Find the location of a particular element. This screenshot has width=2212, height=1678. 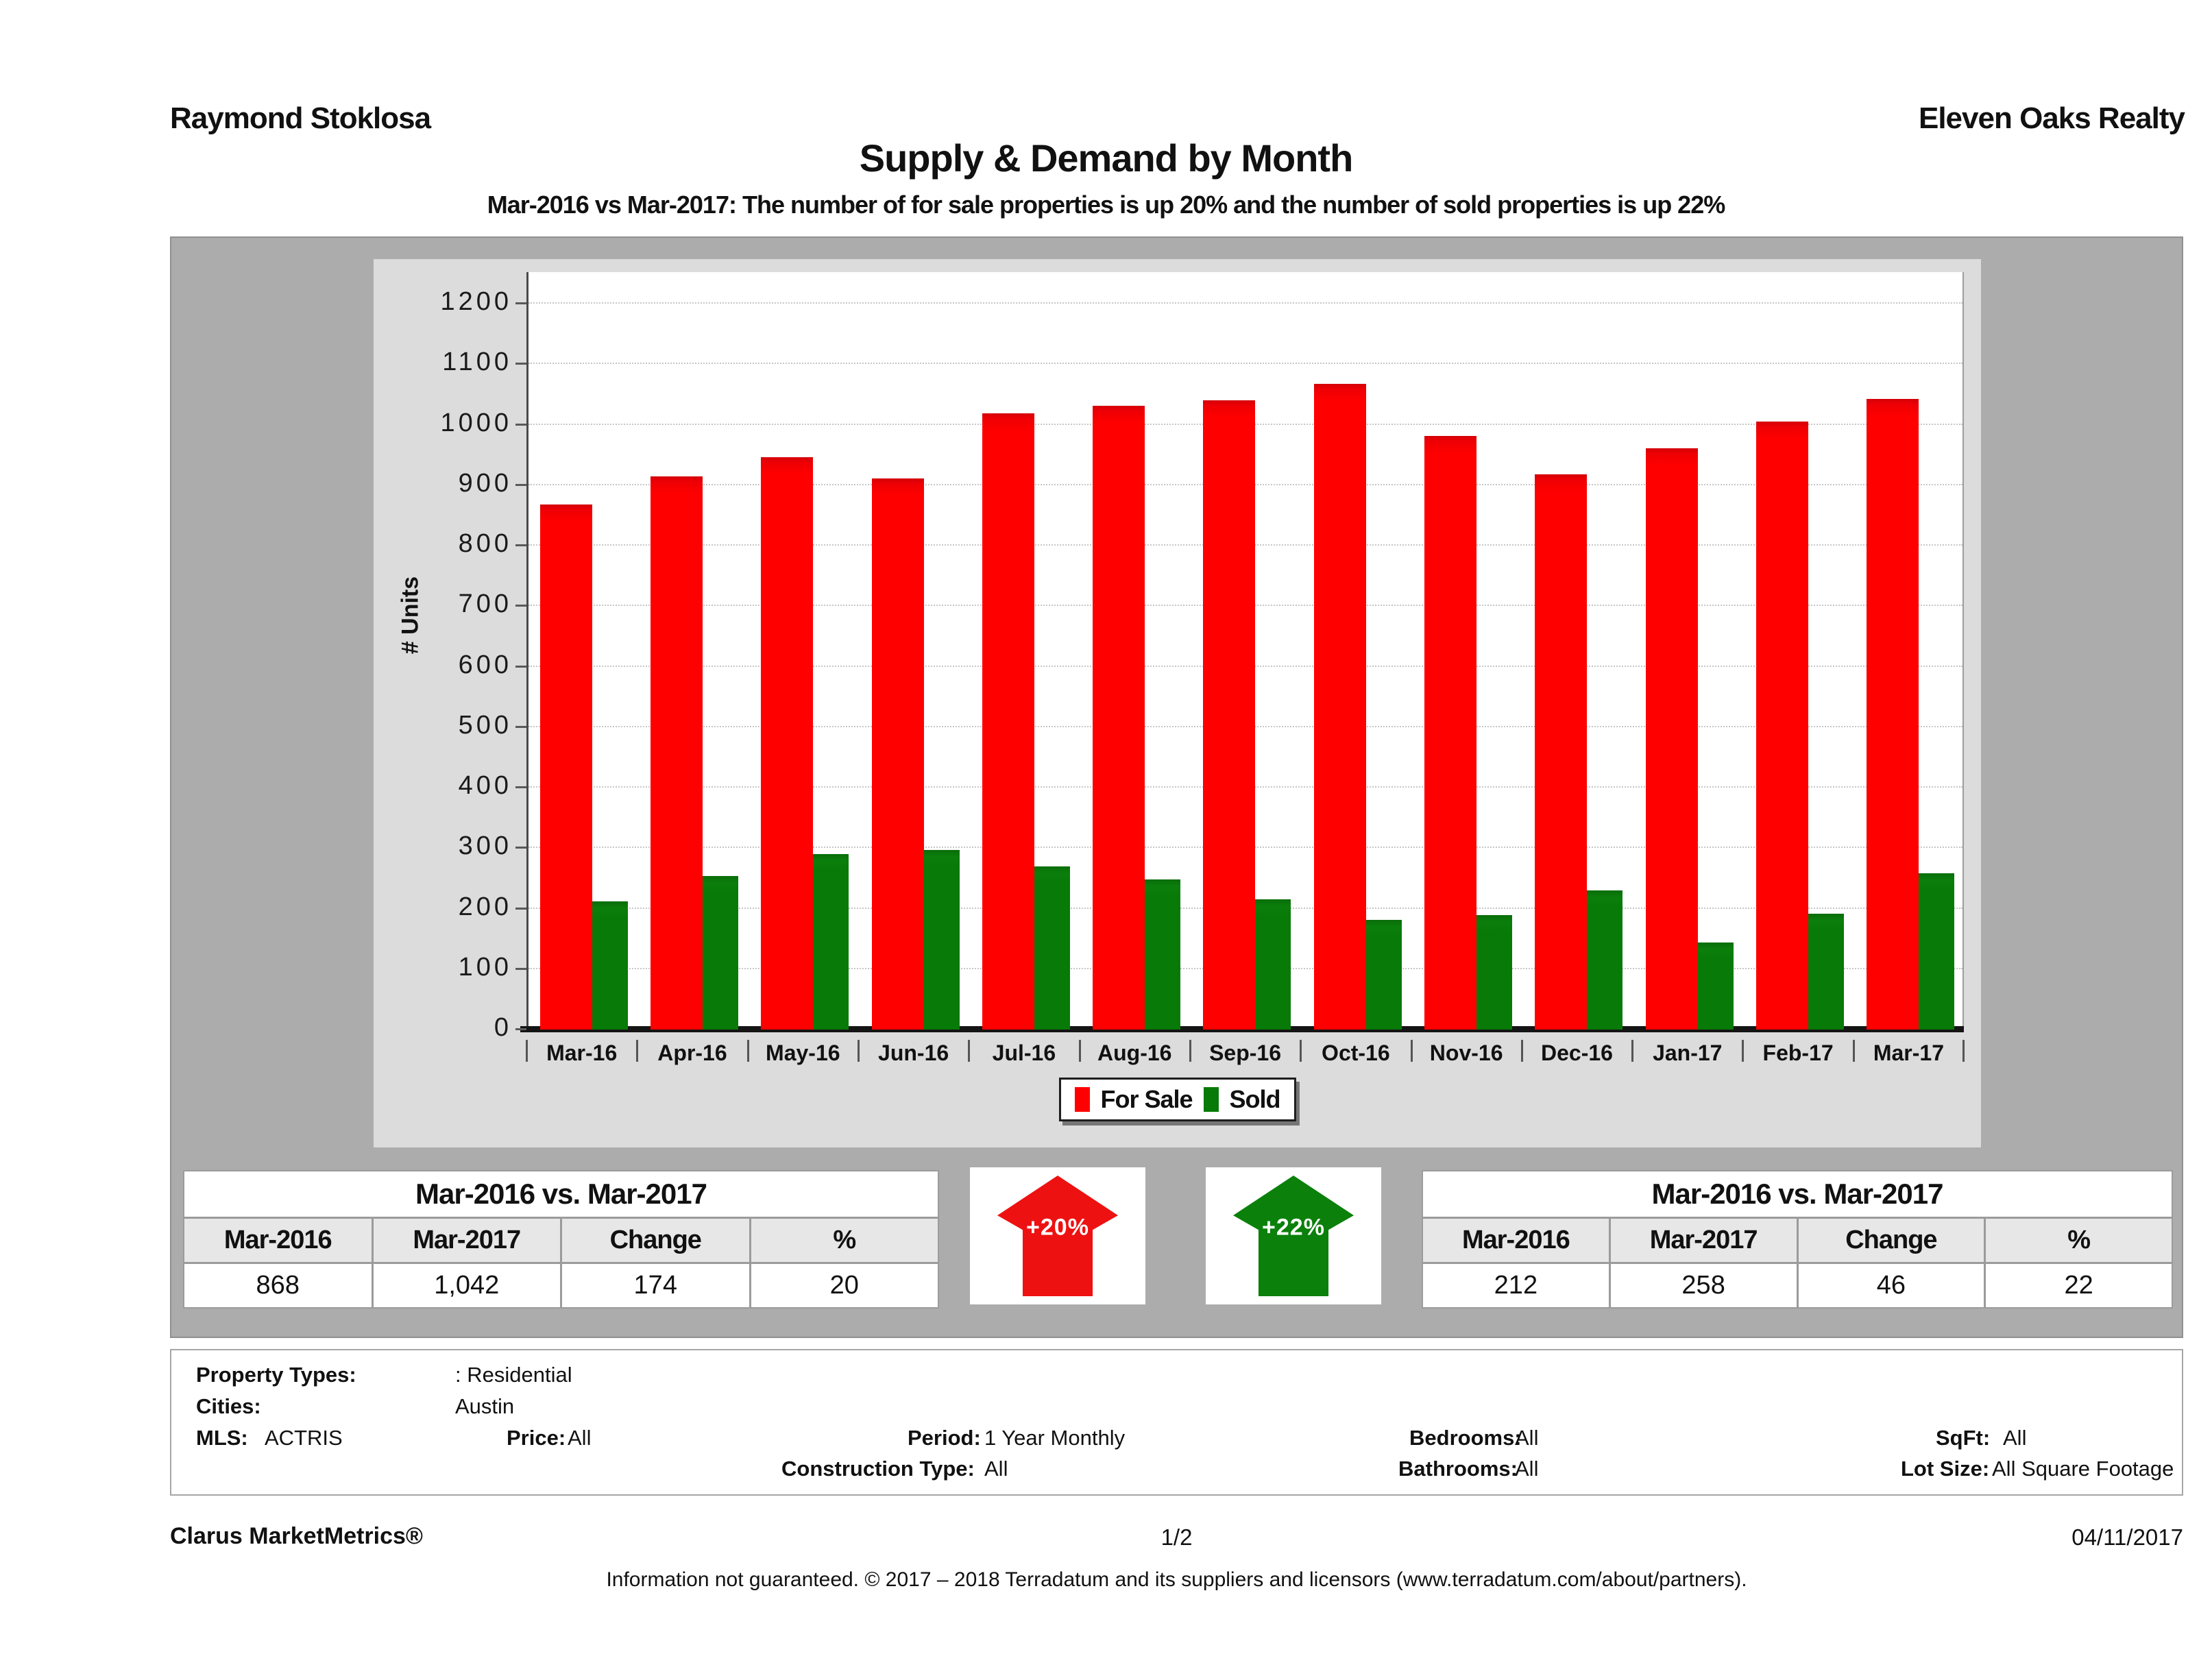

supply-table-header-row: Mar-2016 Mar-2017 Change % is located at coordinates (561, 1240).